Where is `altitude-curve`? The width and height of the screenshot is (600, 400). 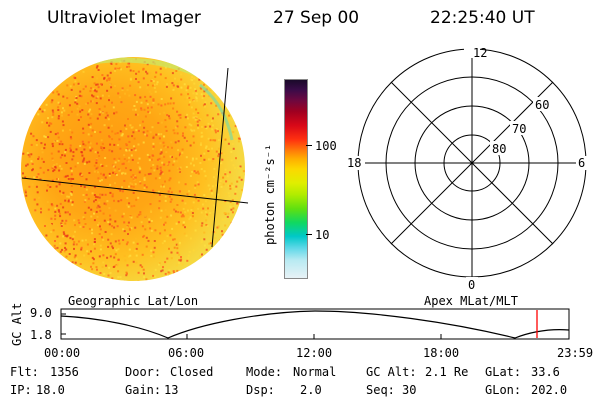
altitude-curve is located at coordinates (315, 324).